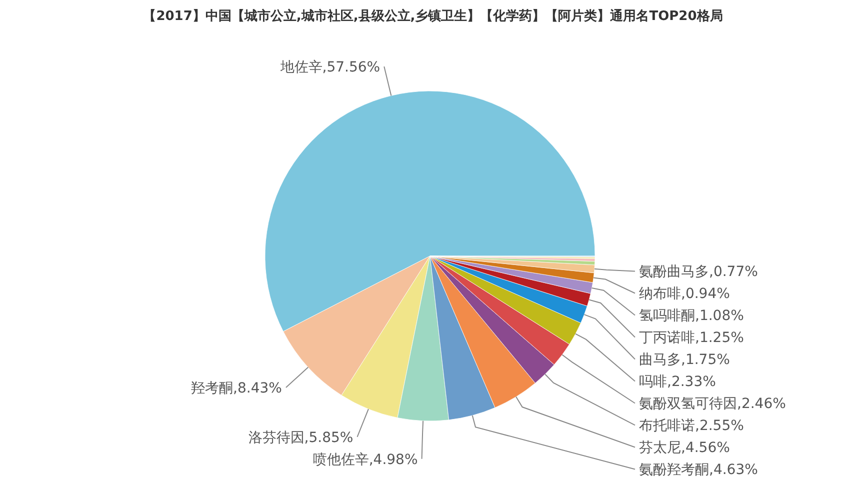 Image resolution: width=866 pixels, height=495 pixels. I want to click on slice-label: 地佐辛,57.56%, so click(329, 67).